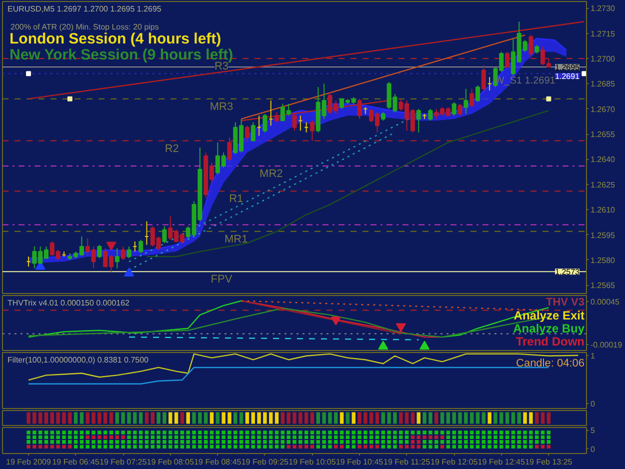 The image size is (625, 469). Describe the element at coordinates (603, 109) in the screenshot. I see `y-tick-label: 1.2670` at that location.